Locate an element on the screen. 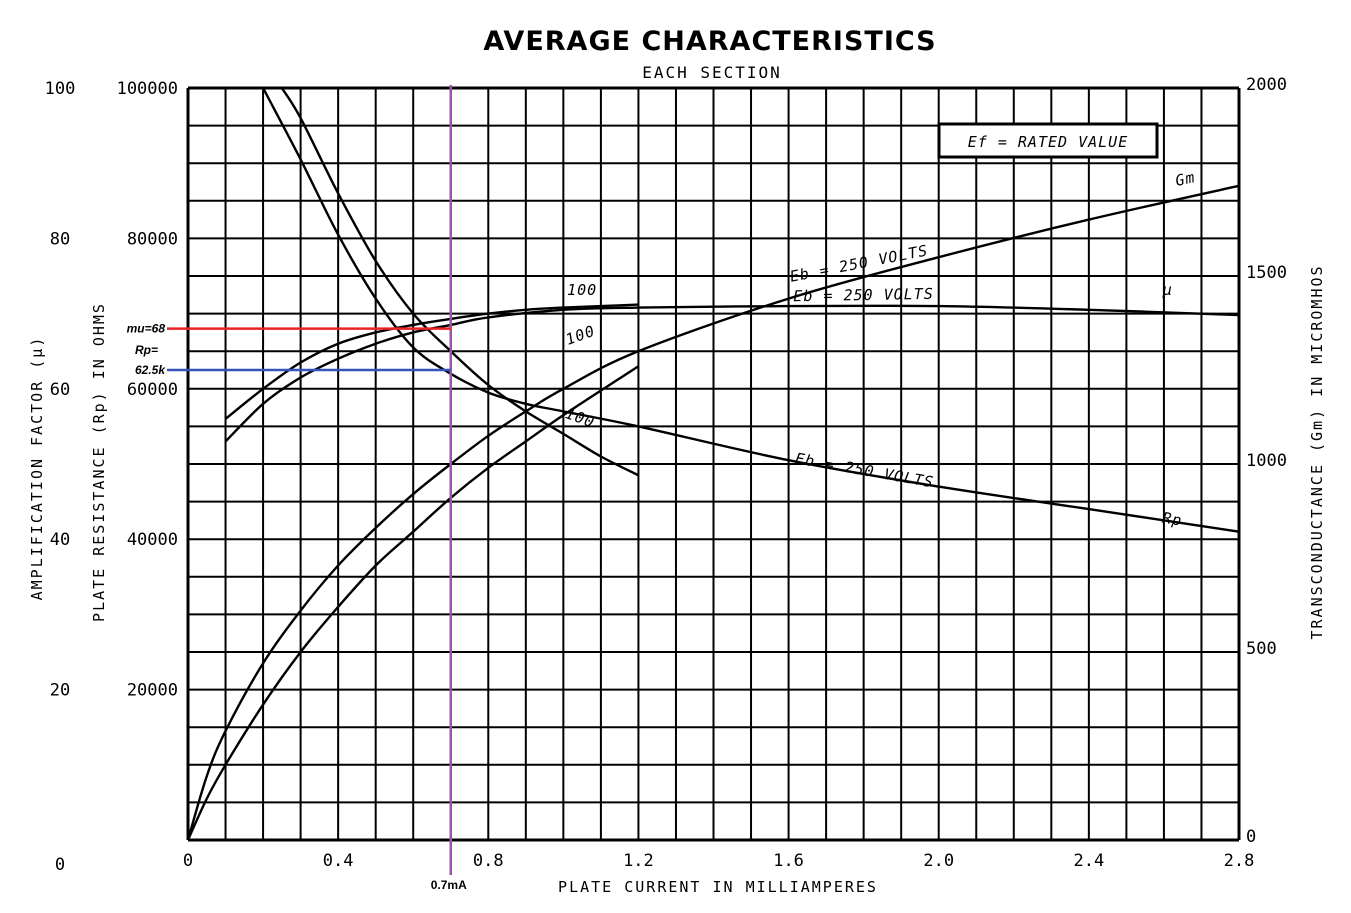  x-tick-label: 2.8 is located at coordinates (1239, 861).